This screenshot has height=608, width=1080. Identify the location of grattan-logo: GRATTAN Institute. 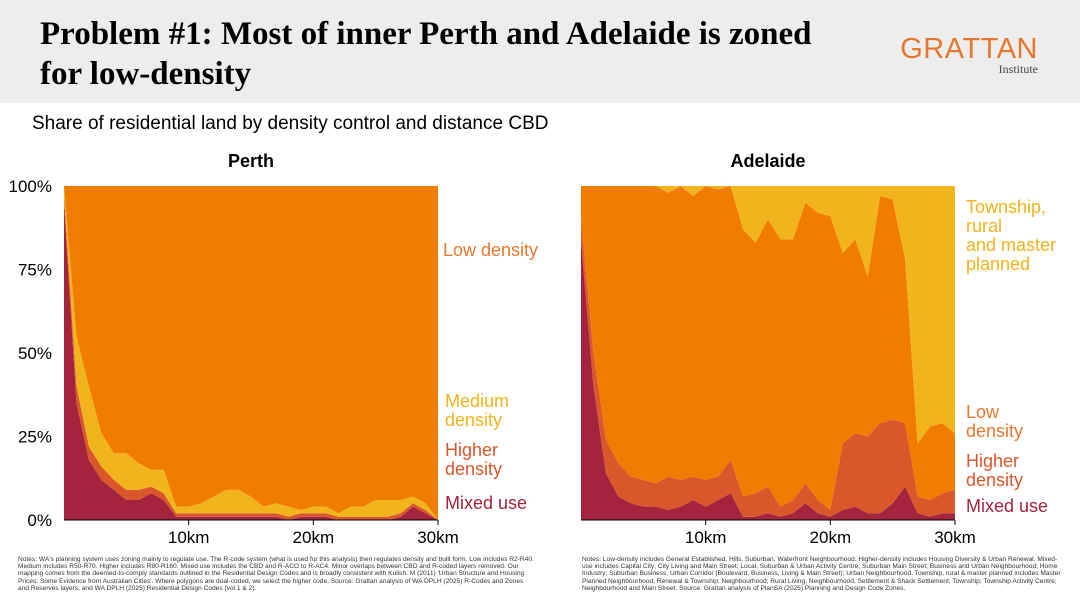
(969, 55).